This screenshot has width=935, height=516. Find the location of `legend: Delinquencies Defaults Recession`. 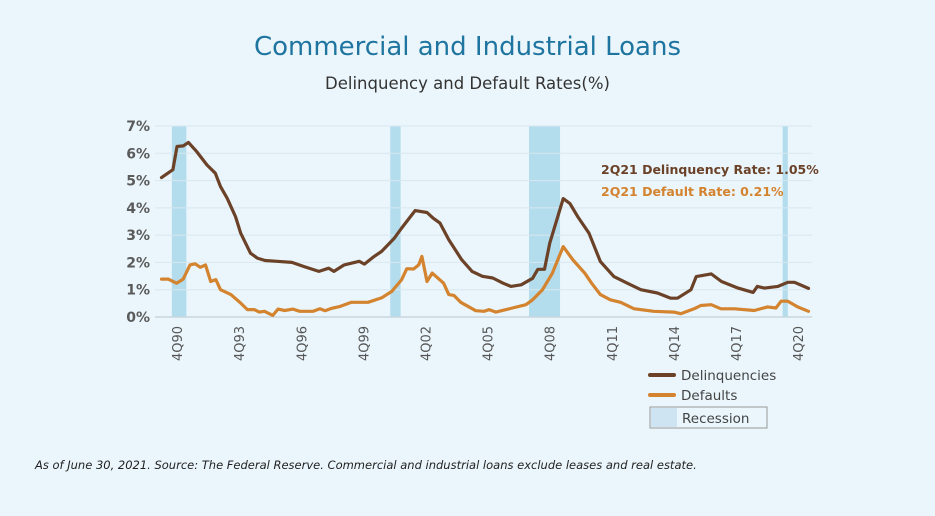

legend: Delinquencies Defaults Recession is located at coordinates (712, 398).